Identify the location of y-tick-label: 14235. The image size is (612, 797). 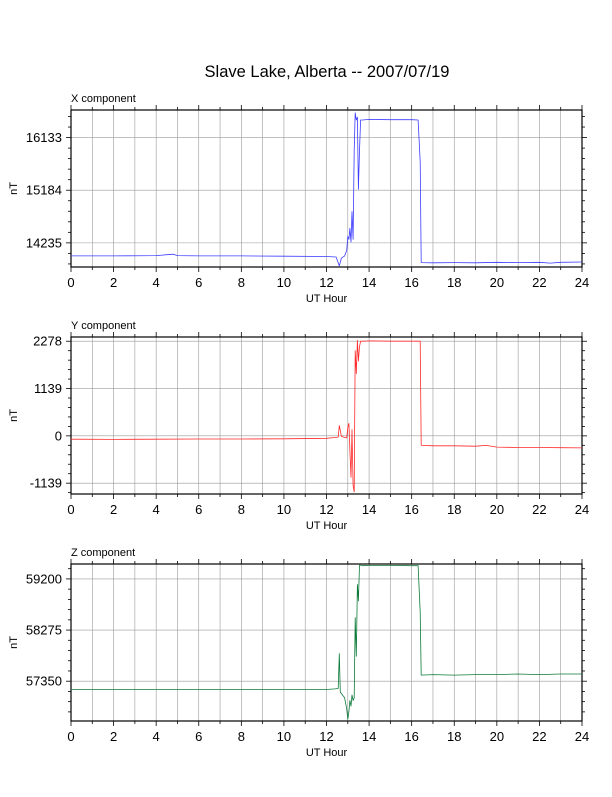
(44, 242).